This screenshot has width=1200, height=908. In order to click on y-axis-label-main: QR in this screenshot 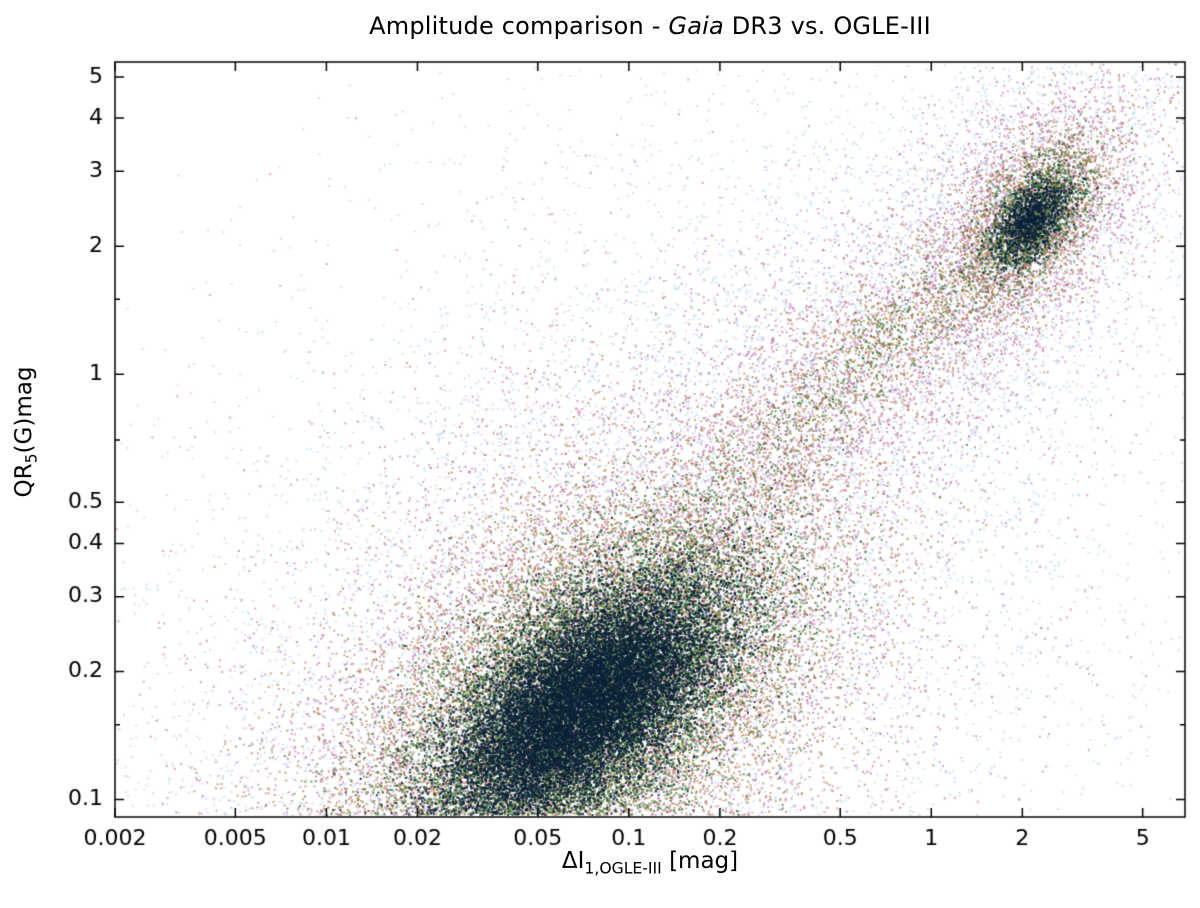, I will do `click(24, 480)`.